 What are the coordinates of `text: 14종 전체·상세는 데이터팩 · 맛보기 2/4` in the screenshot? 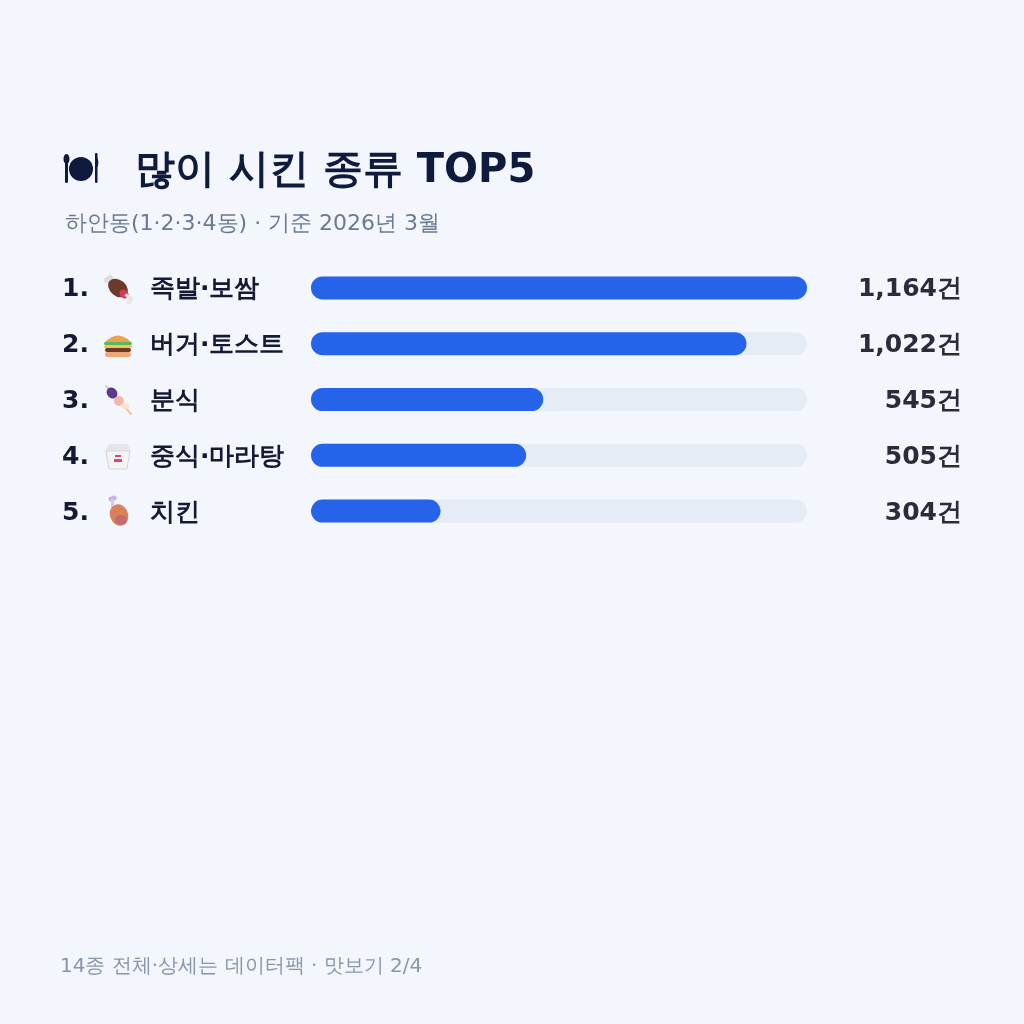 It's located at (241, 965).